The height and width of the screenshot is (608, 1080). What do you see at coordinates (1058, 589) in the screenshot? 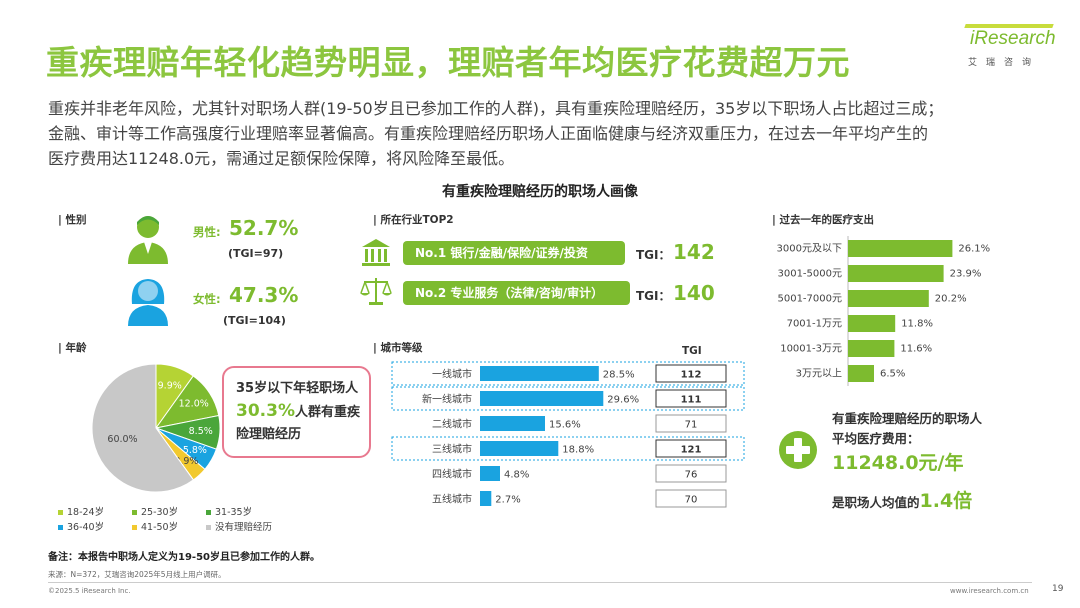
I see `page-number: 19` at bounding box center [1058, 589].